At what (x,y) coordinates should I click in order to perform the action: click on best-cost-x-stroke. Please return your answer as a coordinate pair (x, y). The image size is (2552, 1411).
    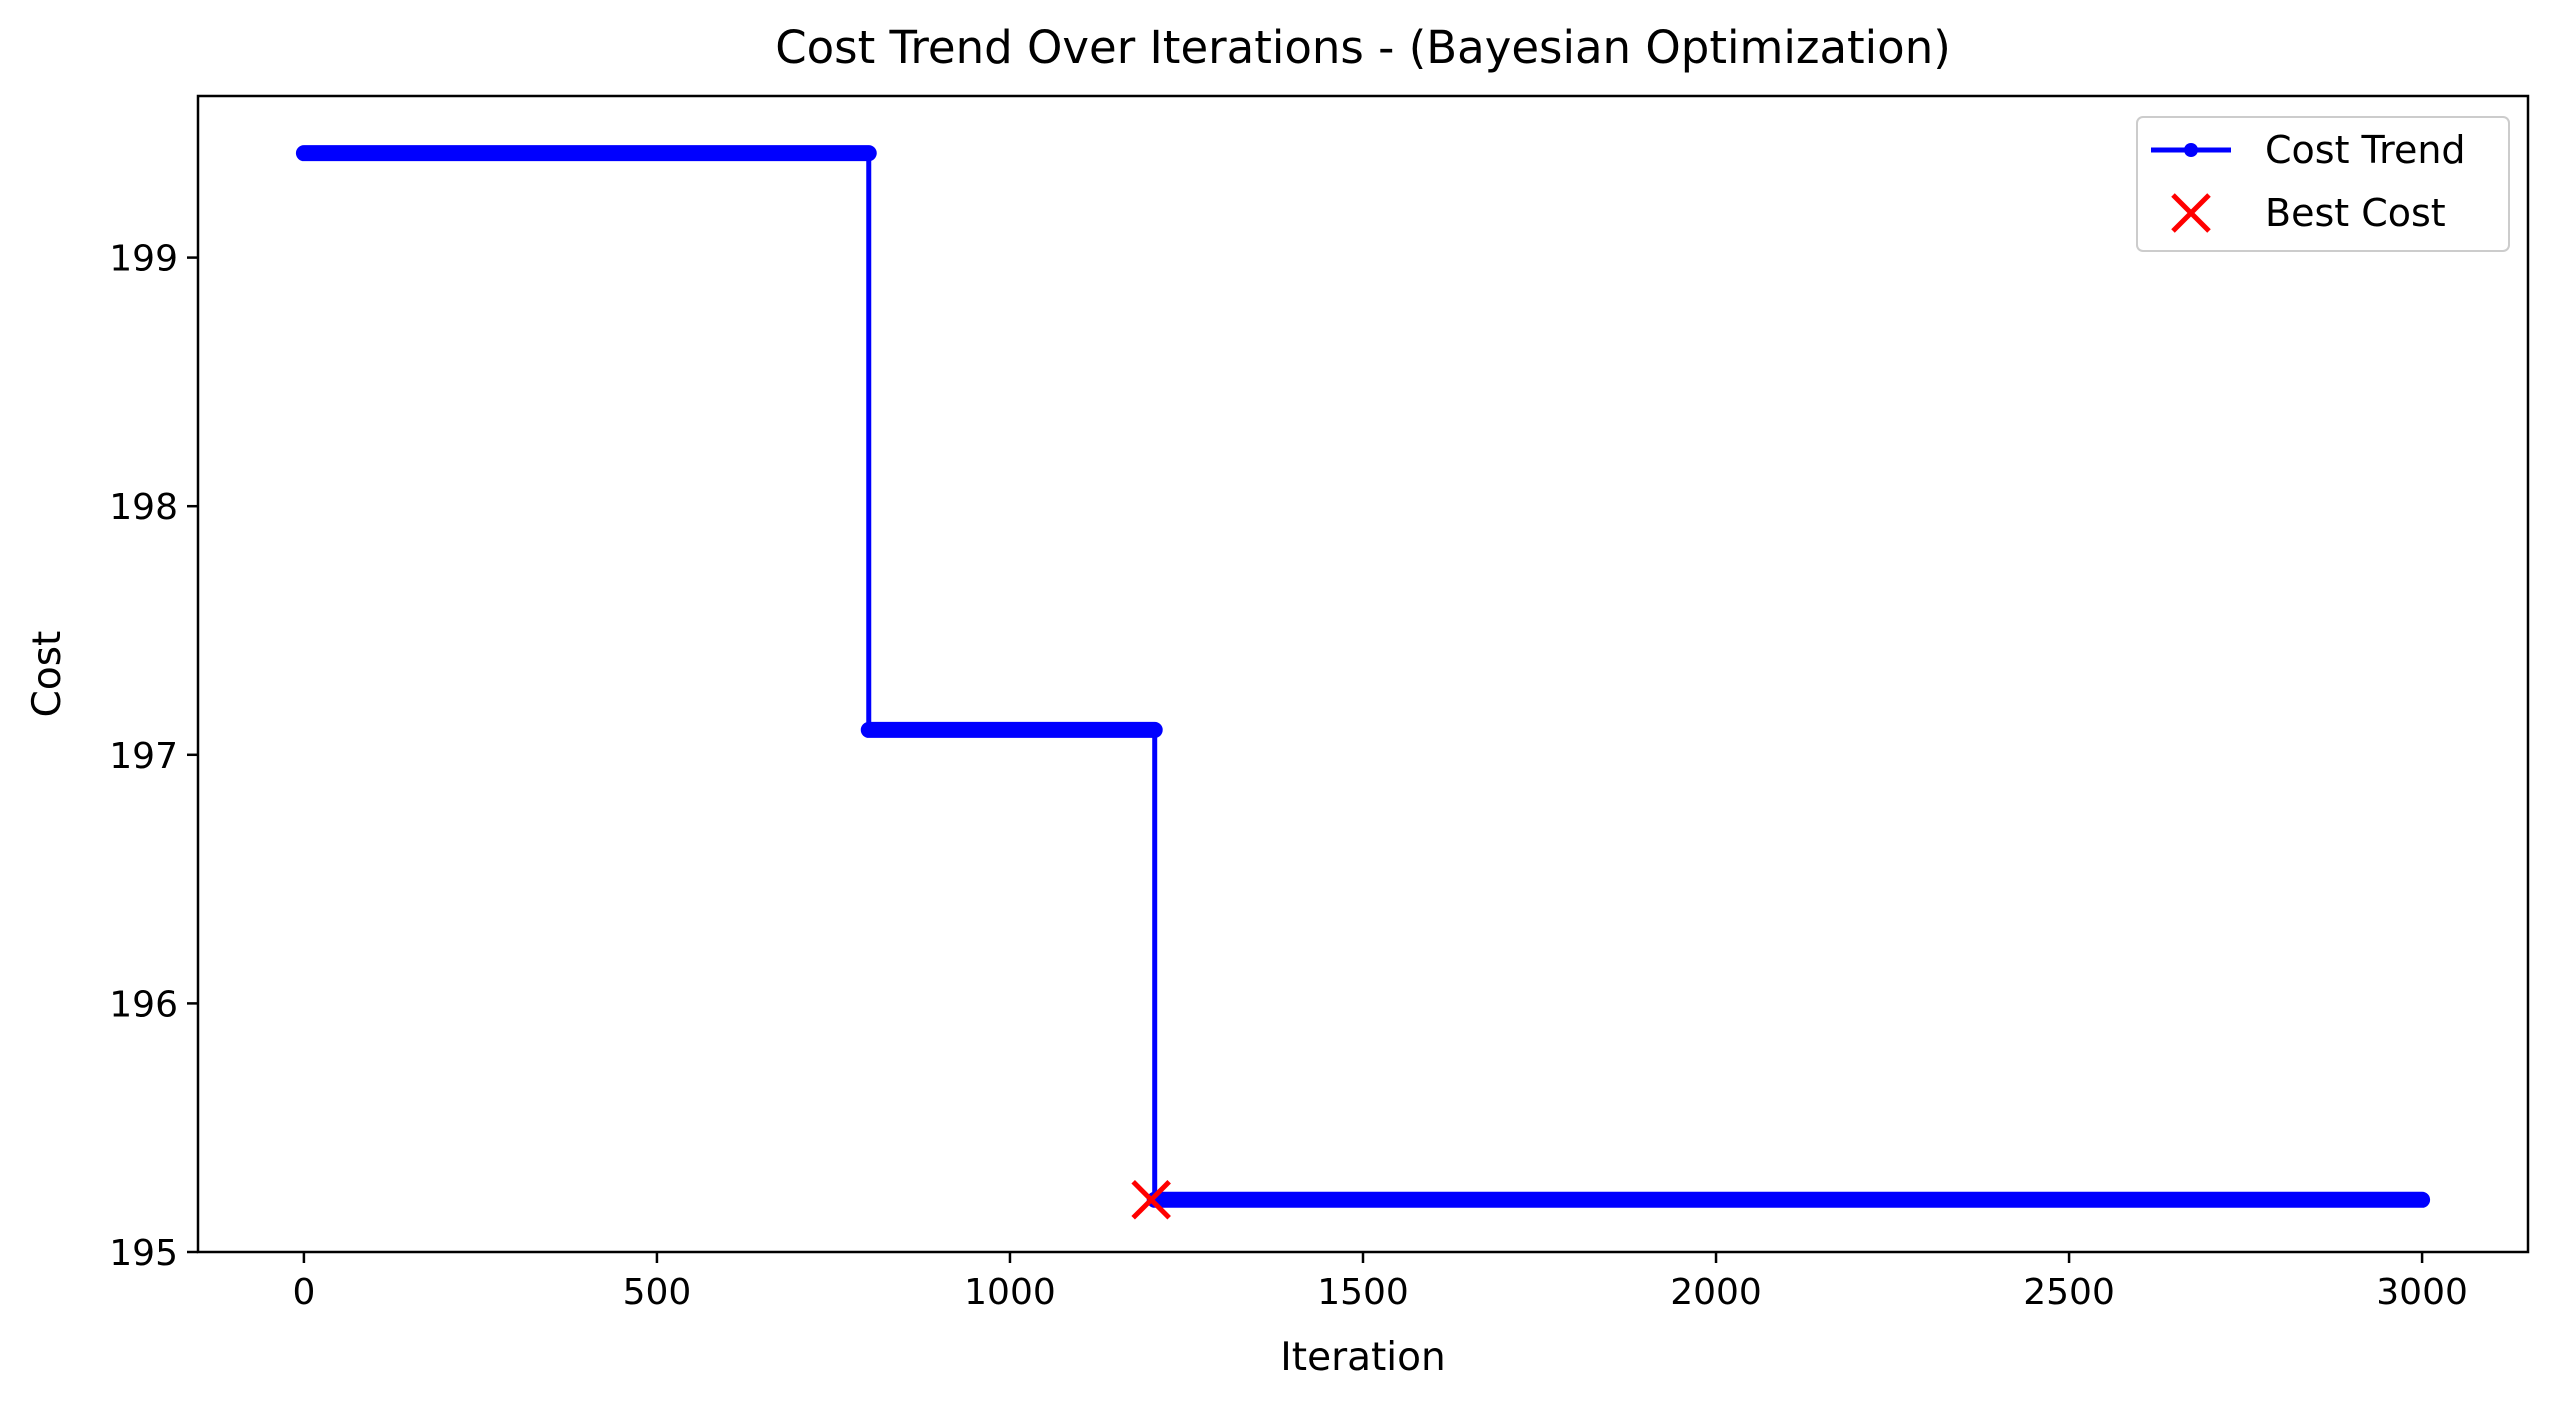
    Looking at the image, I should click on (1151, 1200).